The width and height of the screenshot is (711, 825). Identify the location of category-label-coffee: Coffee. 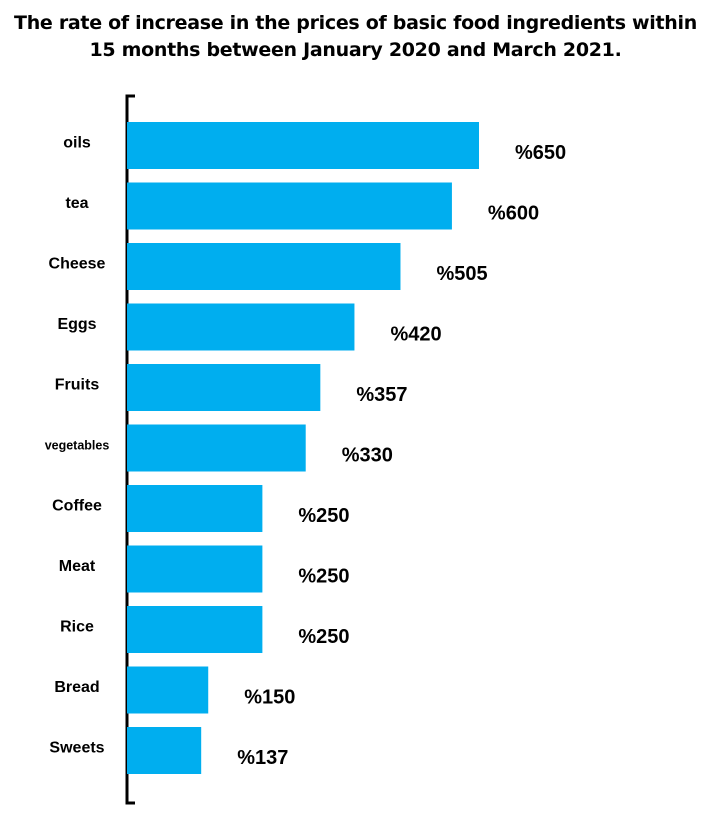
(77, 506).